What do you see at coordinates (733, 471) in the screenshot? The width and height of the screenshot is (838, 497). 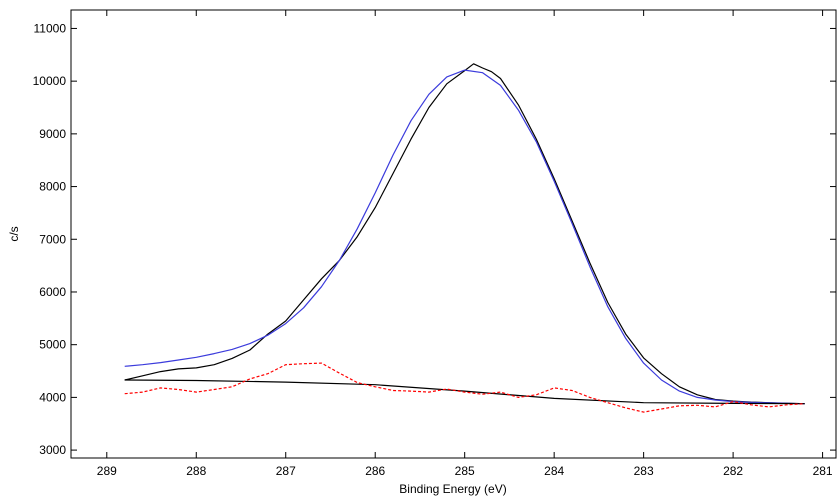 I see `x-tick-label: 282` at bounding box center [733, 471].